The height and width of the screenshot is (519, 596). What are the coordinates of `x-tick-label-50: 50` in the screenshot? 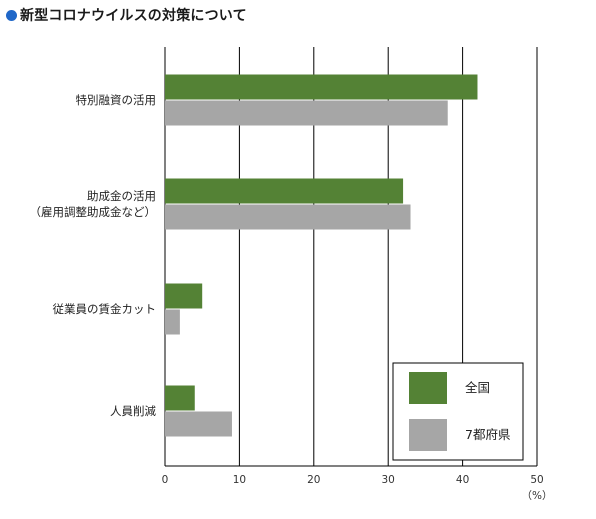 It's located at (536, 480).